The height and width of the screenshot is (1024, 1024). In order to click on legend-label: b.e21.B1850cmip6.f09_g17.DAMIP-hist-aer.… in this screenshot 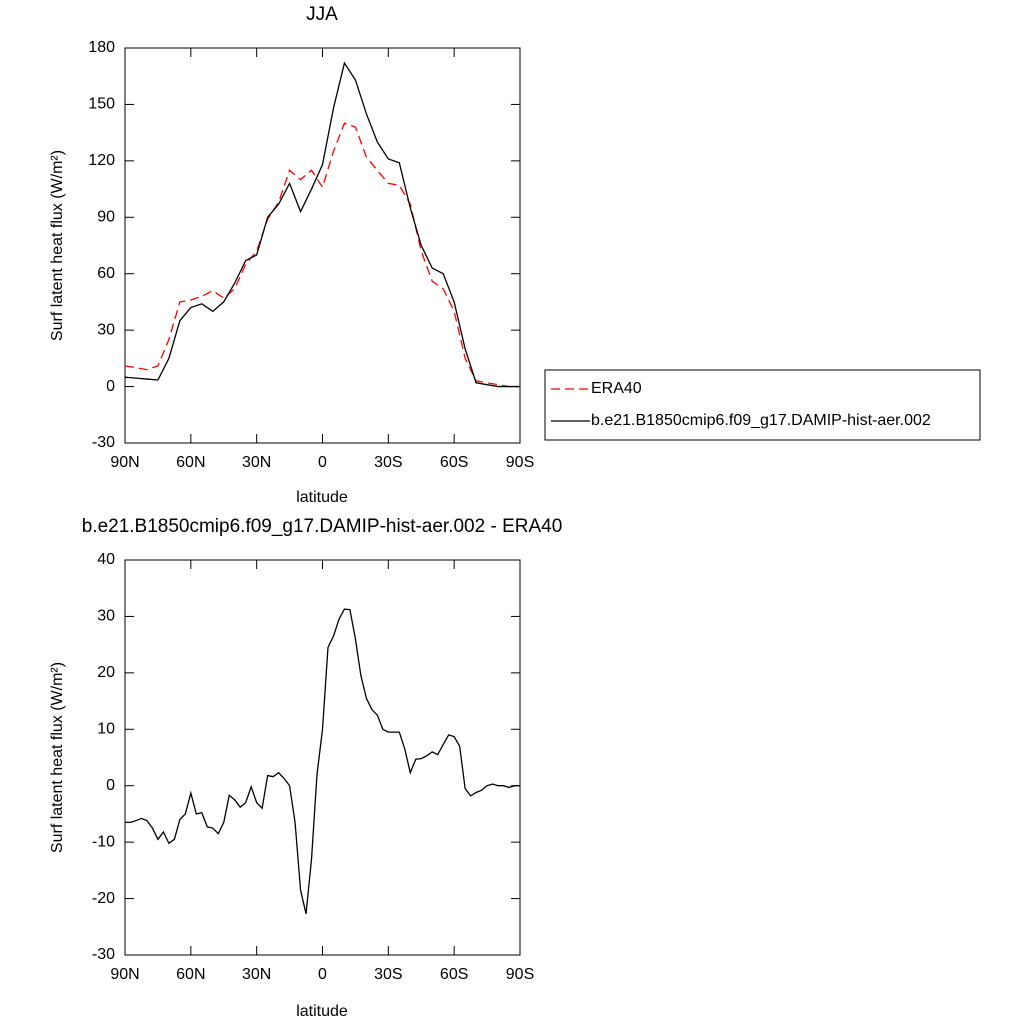, I will do `click(761, 420)`.